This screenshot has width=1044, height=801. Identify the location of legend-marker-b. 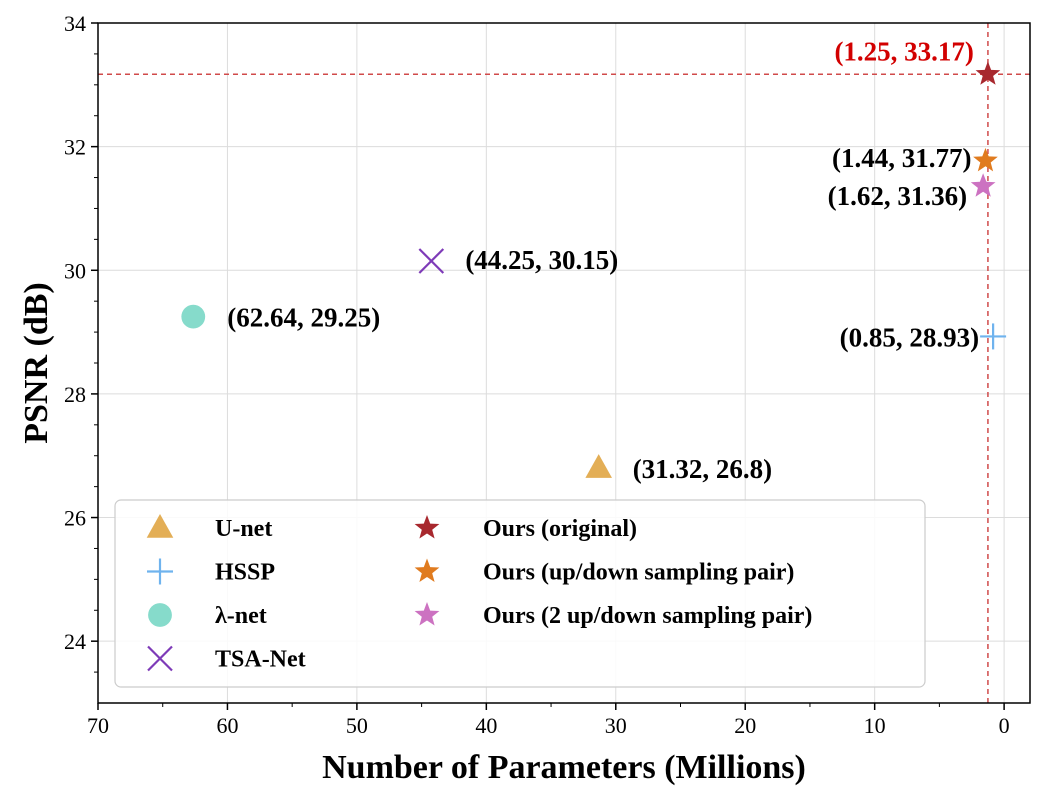
(160, 658).